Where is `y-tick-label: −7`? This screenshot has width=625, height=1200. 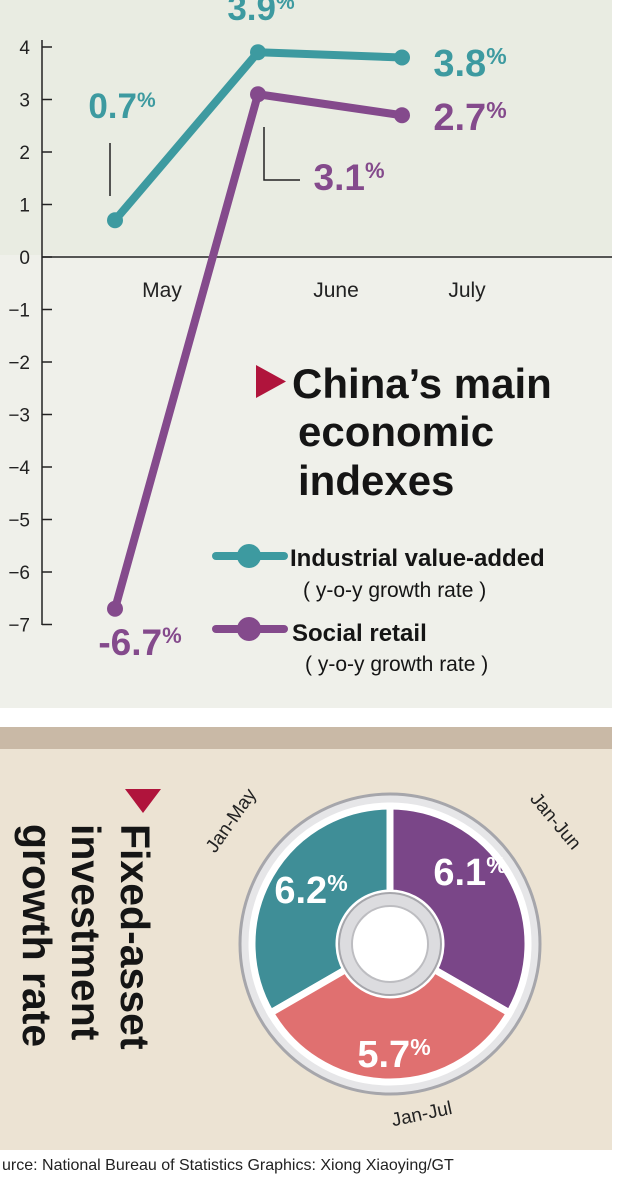
y-tick-label: −7 is located at coordinates (19, 626).